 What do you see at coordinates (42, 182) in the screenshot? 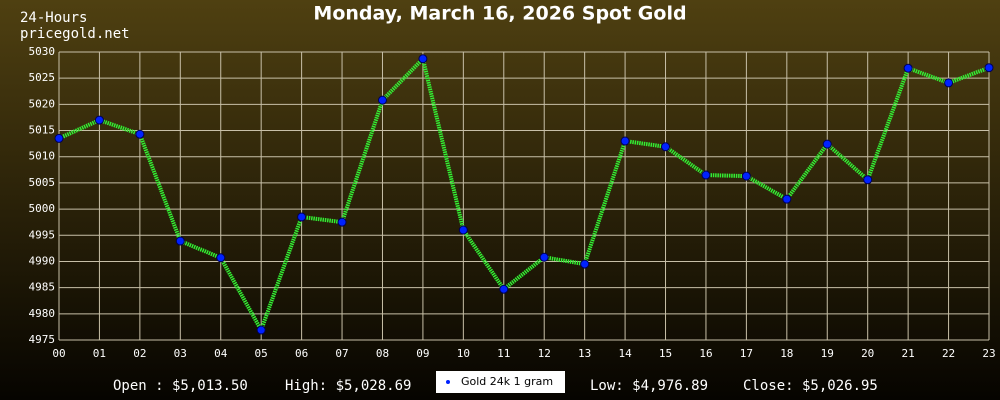
I see `y-tick-label: 5005` at bounding box center [42, 182].